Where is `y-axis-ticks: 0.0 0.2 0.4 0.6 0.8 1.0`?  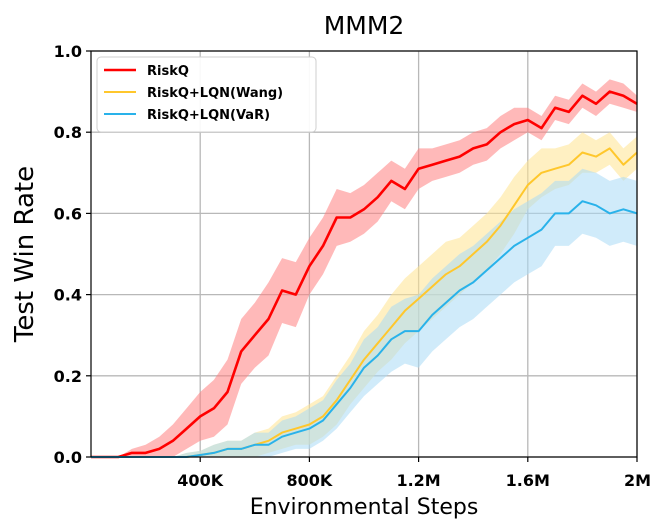 y-axis-ticks: 0.0 0.2 0.4 0.6 0.8 1.0 is located at coordinates (72, 254).